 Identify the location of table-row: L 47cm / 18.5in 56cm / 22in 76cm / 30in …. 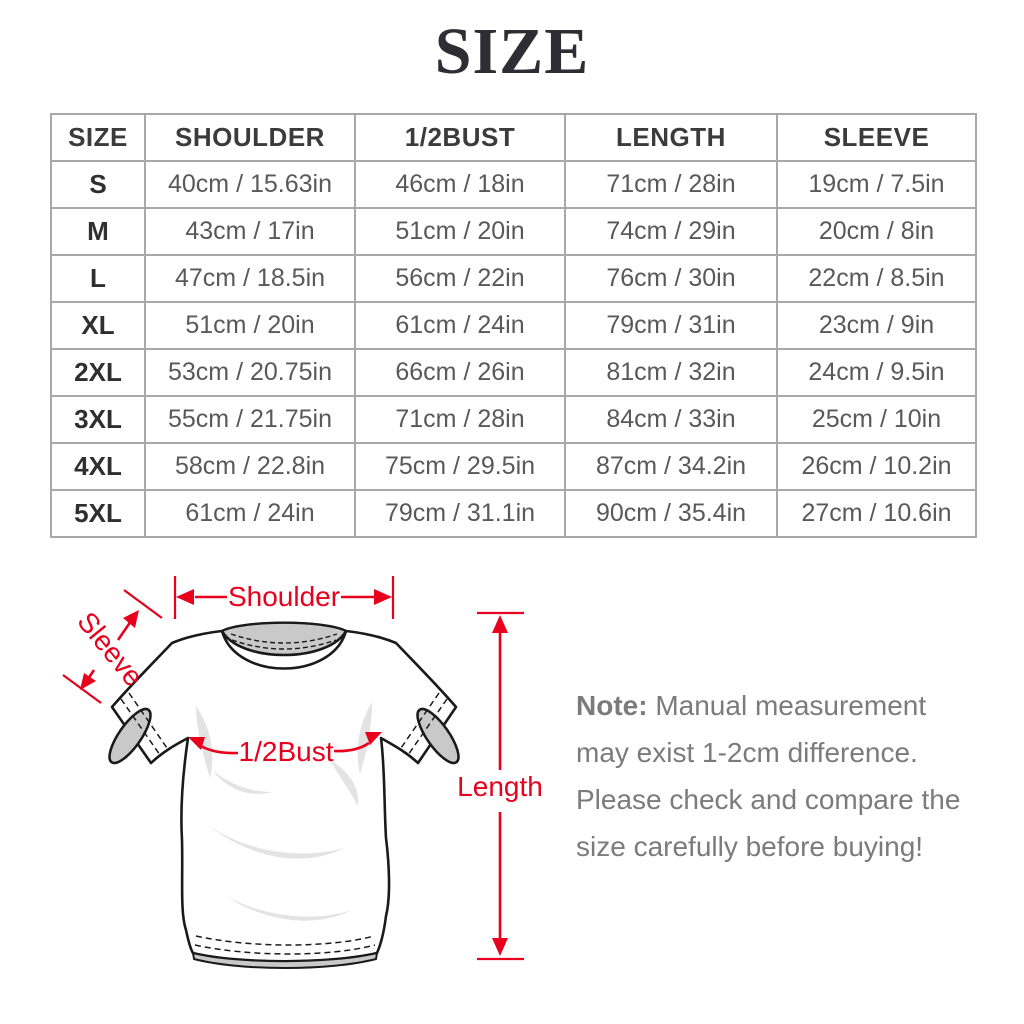
(513, 278).